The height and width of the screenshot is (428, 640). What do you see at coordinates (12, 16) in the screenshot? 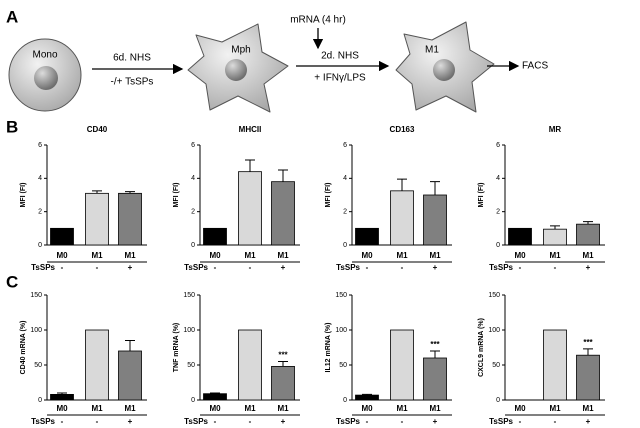
I see `panel-label: A` at bounding box center [12, 16].